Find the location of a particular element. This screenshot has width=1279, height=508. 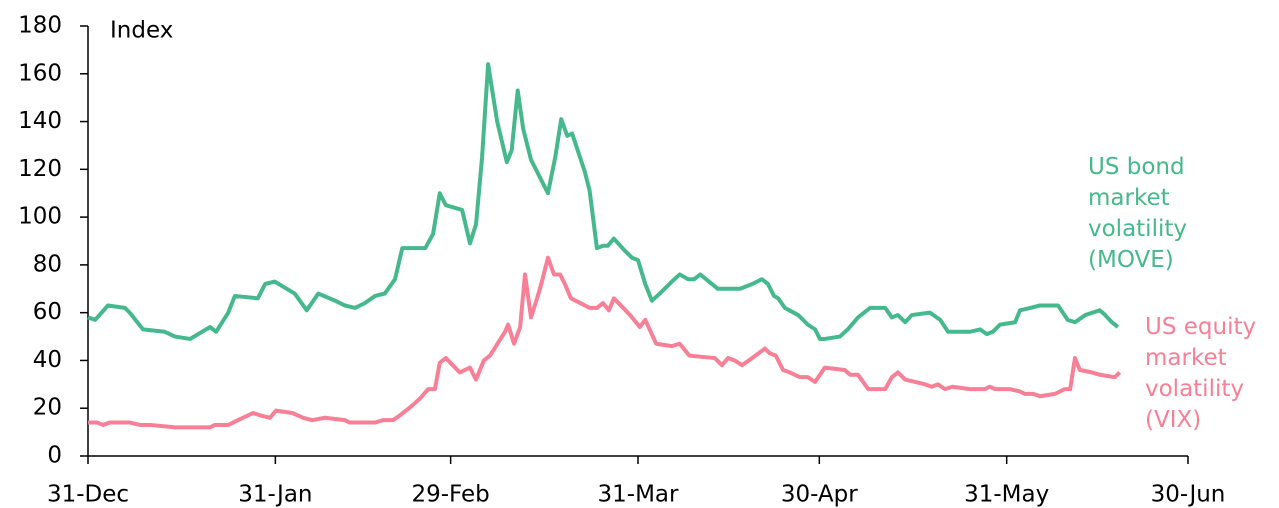

y-tick-label: 80 is located at coordinates (47, 264).